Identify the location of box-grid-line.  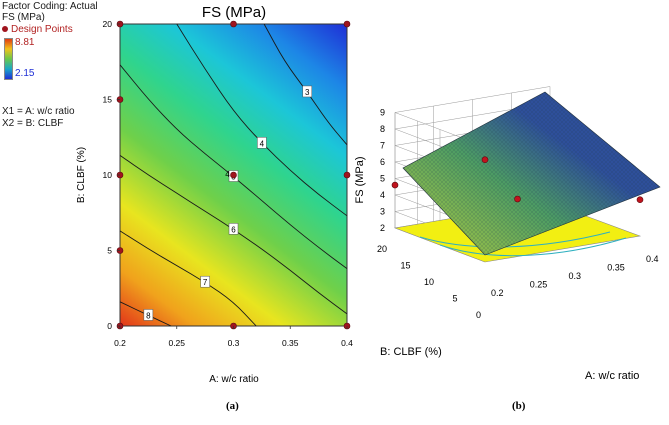
(472, 116).